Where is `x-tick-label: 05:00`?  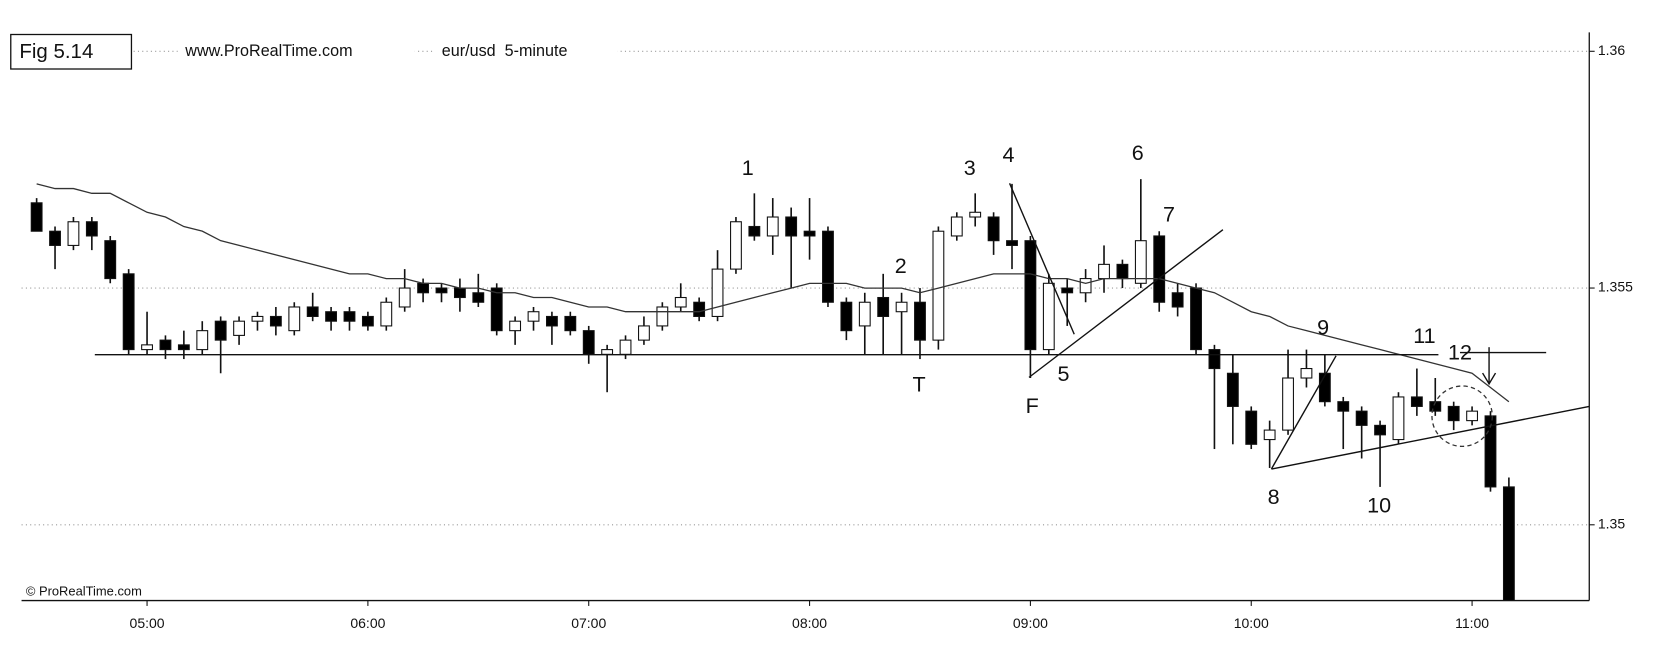
x-tick-label: 05:00 is located at coordinates (147, 623).